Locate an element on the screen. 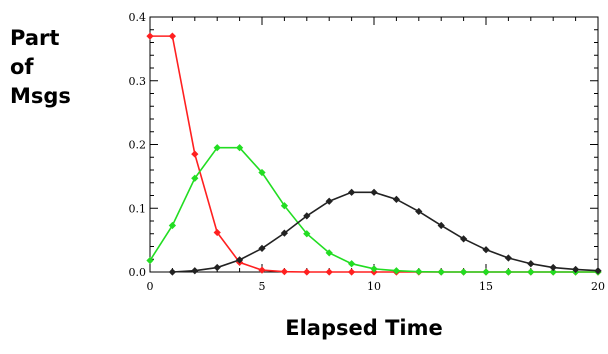 The height and width of the screenshot is (354, 608). x-tick-label: 20 is located at coordinates (598, 286).